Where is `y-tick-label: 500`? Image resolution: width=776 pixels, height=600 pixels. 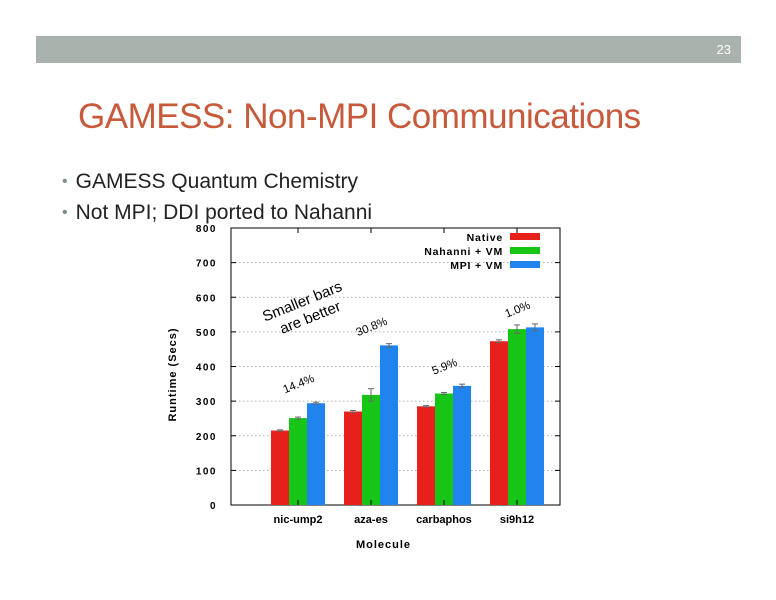 y-tick-label: 500 is located at coordinates (206, 333).